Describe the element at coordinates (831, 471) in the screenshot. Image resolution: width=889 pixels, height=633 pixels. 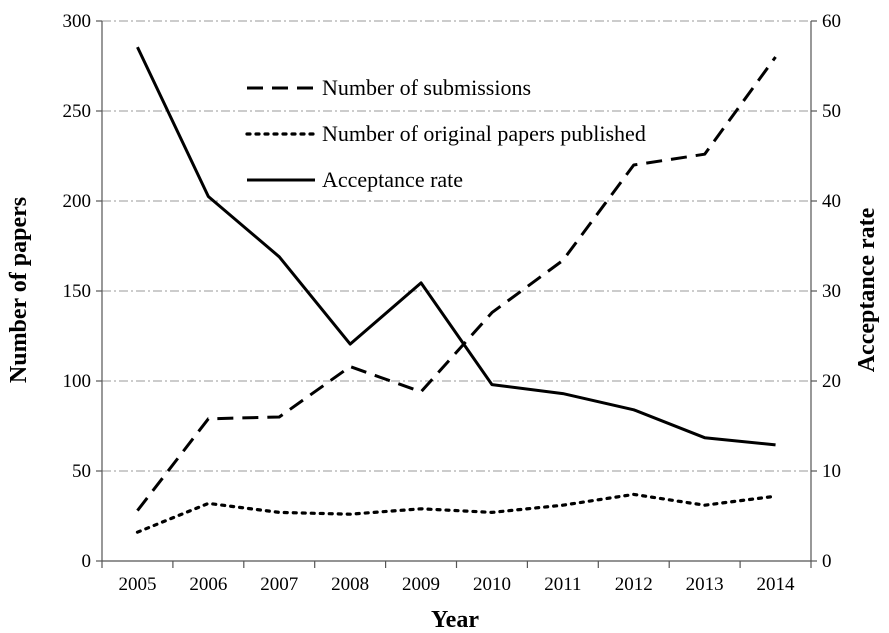
I see `y2-tick-label: 10` at that location.